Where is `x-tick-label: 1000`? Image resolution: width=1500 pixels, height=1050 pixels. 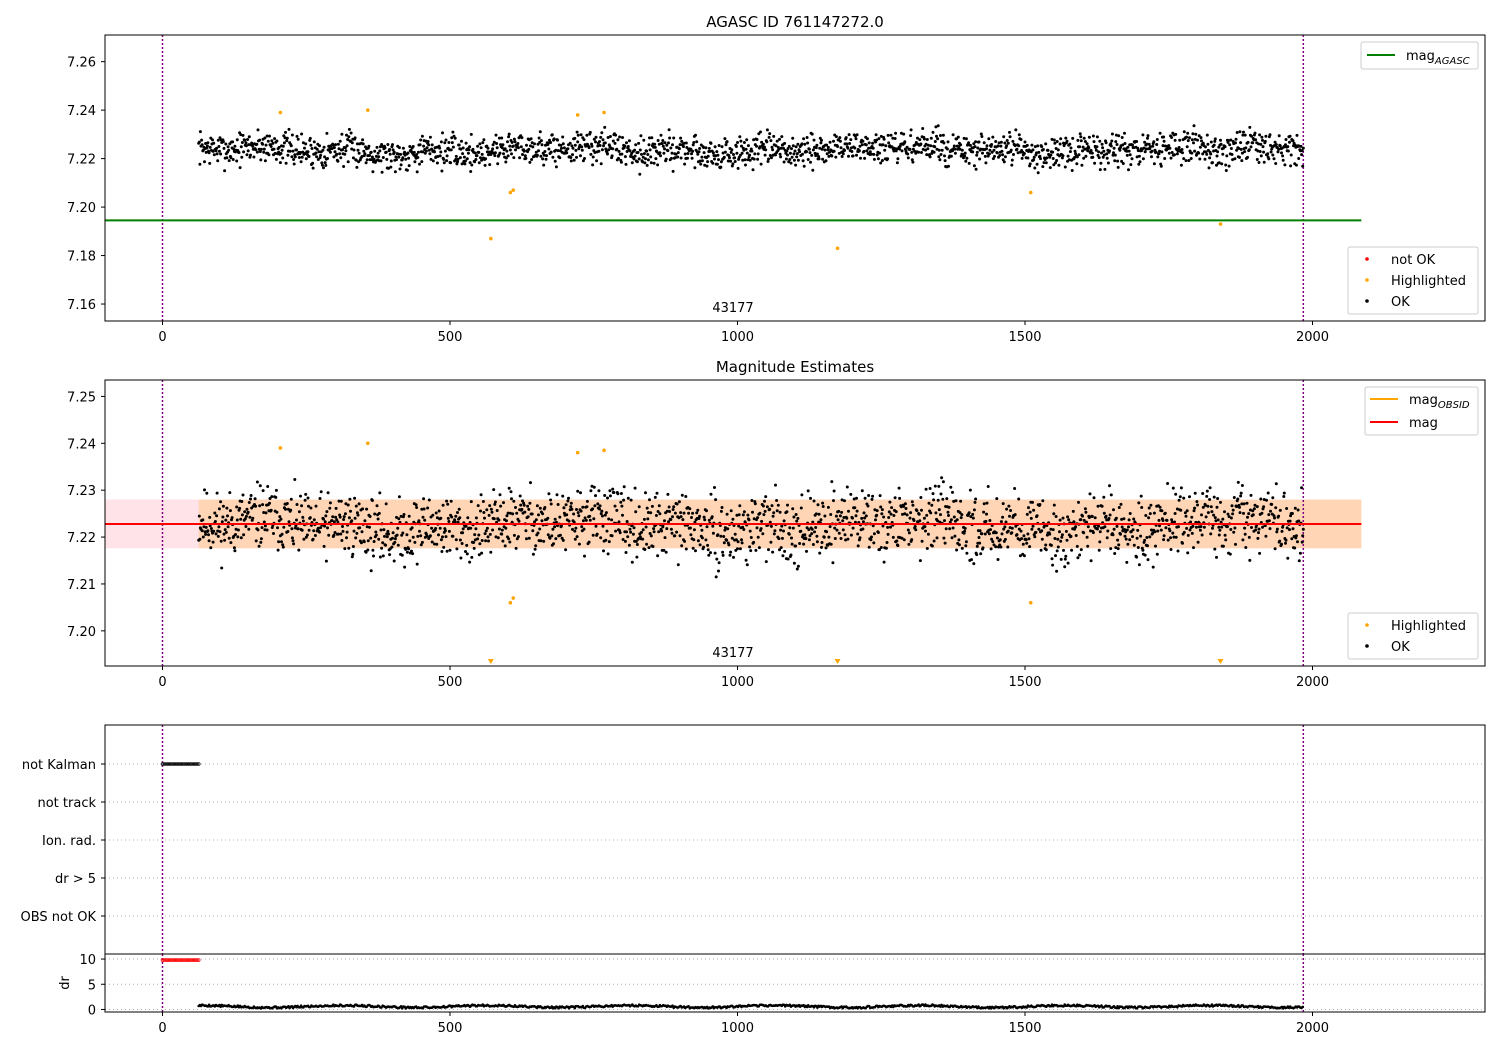 x-tick-label: 1000 is located at coordinates (737, 682).